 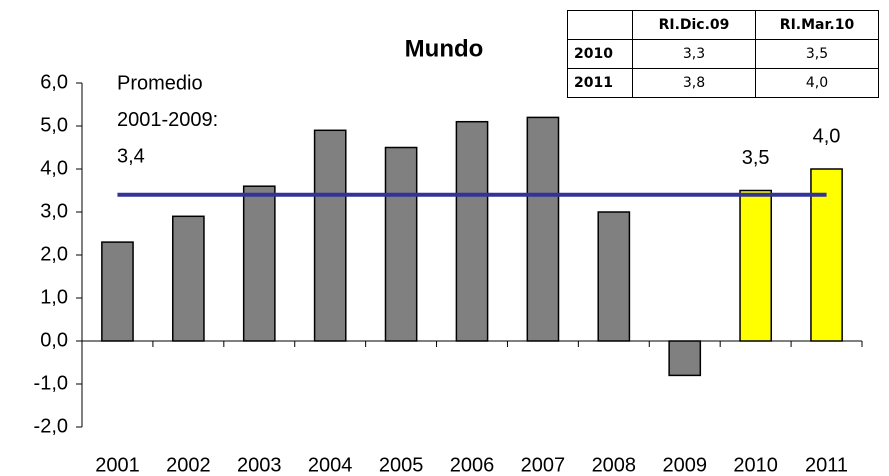 What do you see at coordinates (54, 211) in the screenshot?
I see `y-tick-label: 3,0` at bounding box center [54, 211].